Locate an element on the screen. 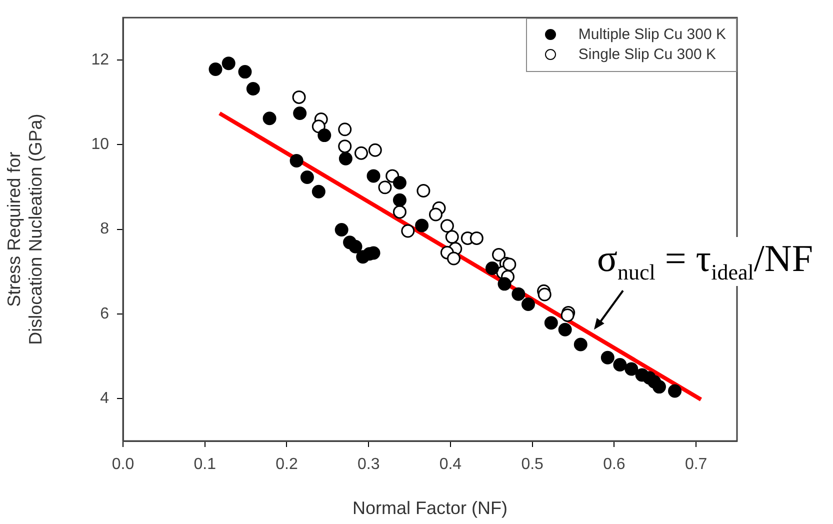 This screenshot has width=833, height=524. x-tick-label: 0.3 is located at coordinates (368, 465).